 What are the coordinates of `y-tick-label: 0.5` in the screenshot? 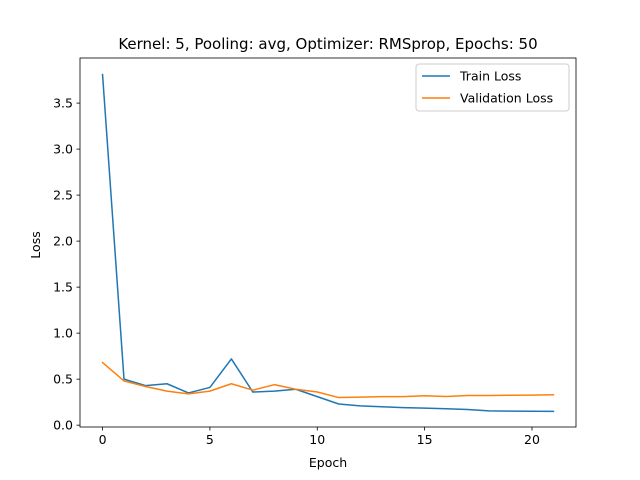 It's located at (63, 379).